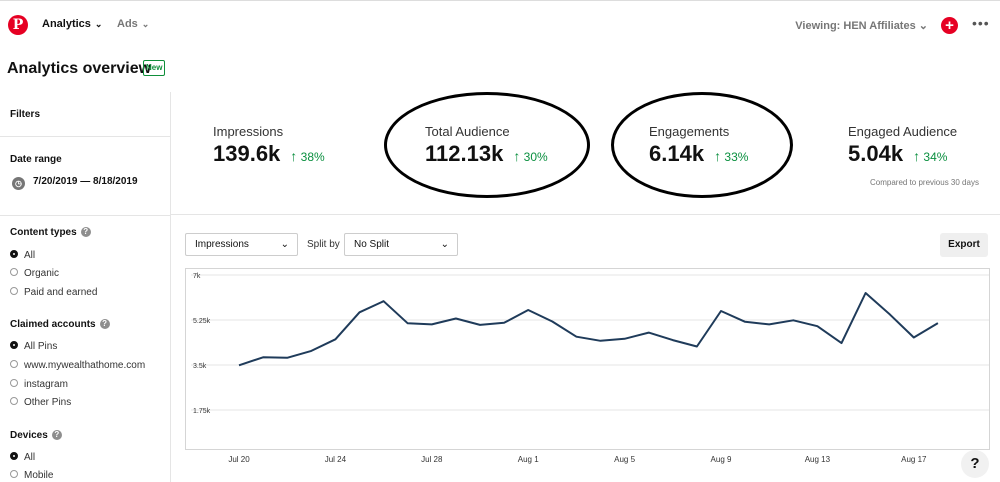  What do you see at coordinates (22, 457) in the screenshot?
I see `radio-devices-all: All` at bounding box center [22, 457].